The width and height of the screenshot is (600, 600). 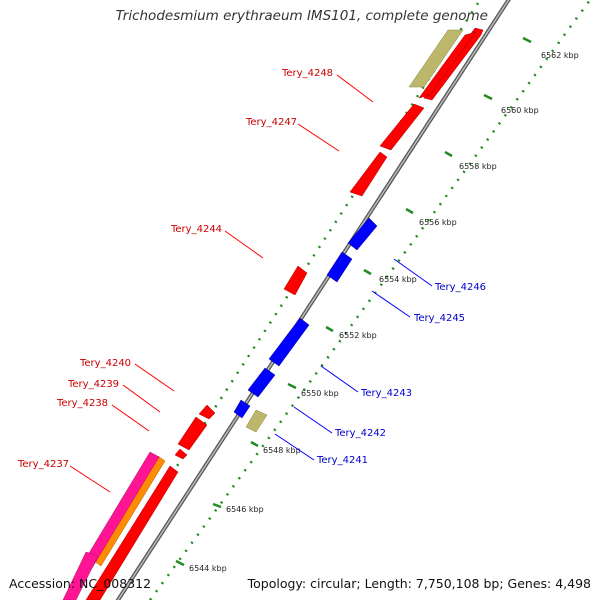 I want to click on svg-text: Tery_4243, so click(x=386, y=393).